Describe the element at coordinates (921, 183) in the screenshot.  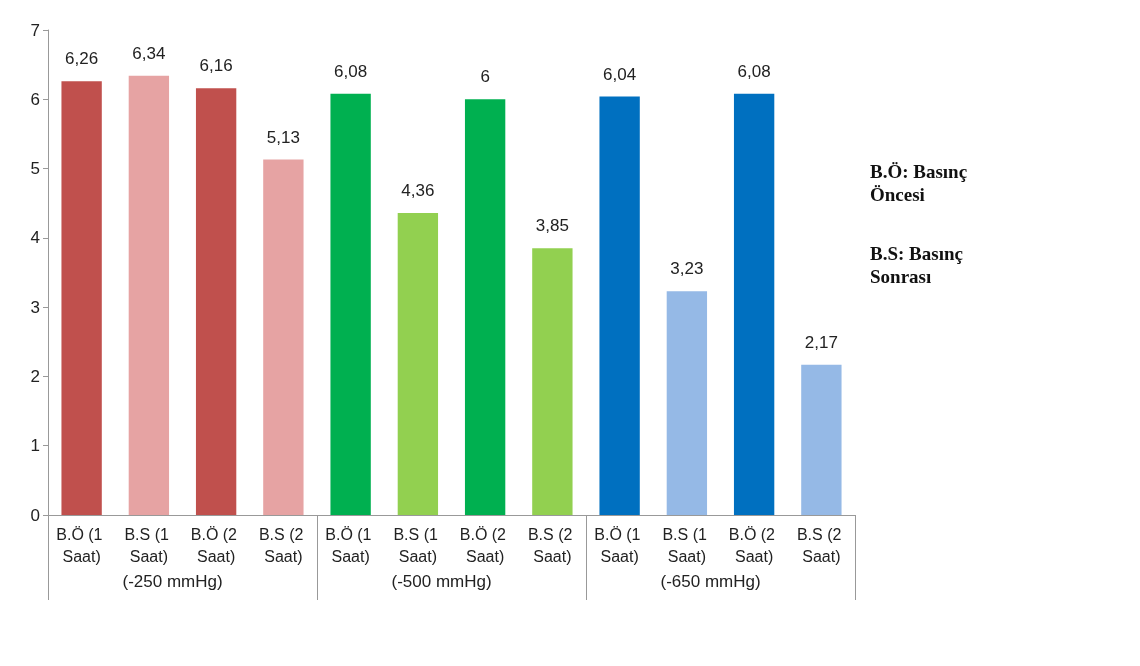
I see `text: B.Ö: Basınç Öncesi` at that location.